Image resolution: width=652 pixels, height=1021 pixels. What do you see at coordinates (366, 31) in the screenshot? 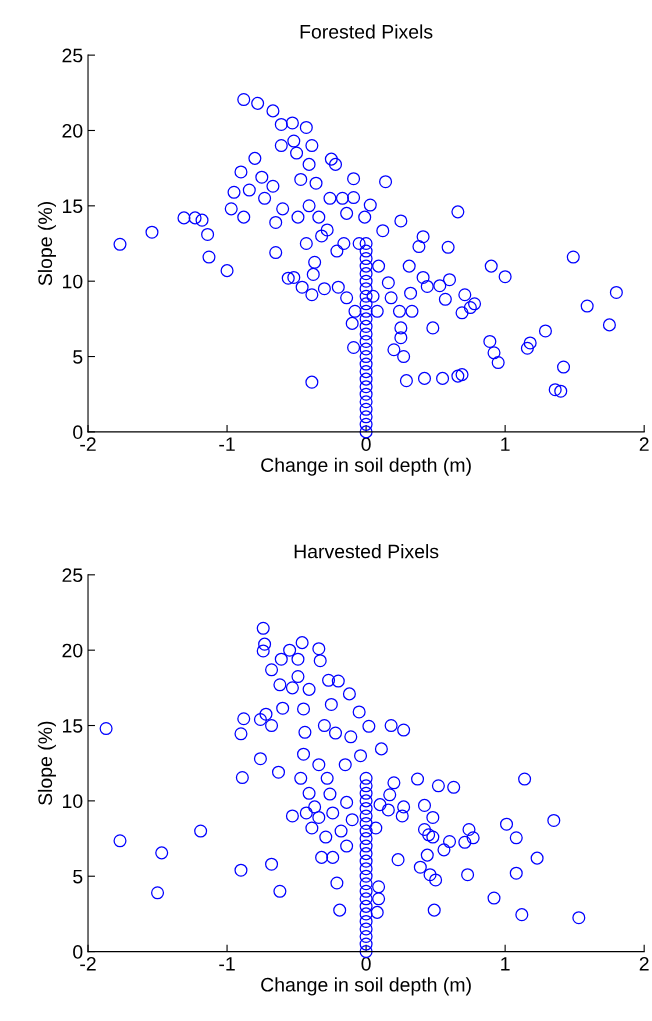
I see `chart-title: Forested Pixels` at bounding box center [366, 31].